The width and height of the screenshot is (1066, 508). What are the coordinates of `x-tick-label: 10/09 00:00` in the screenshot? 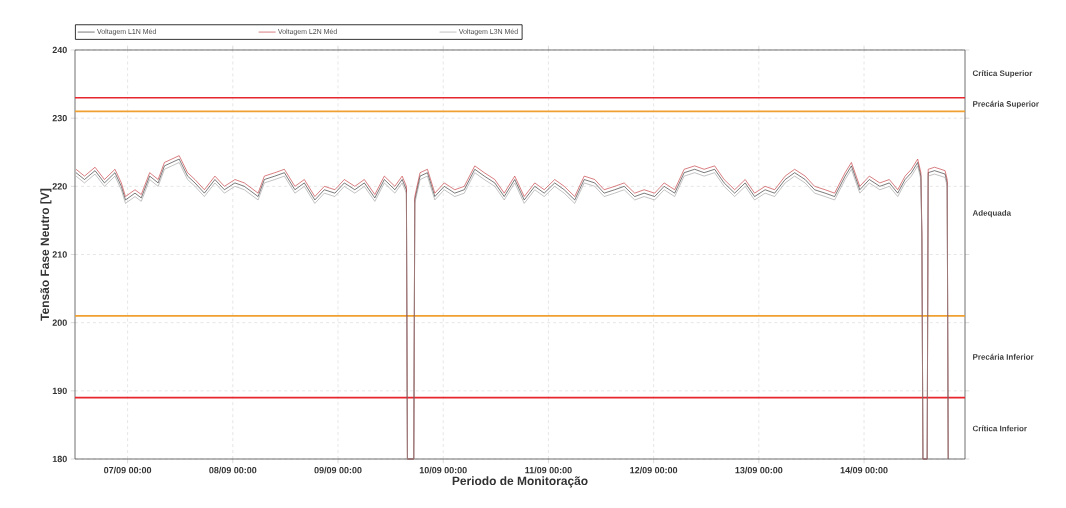 It's located at (443, 470).